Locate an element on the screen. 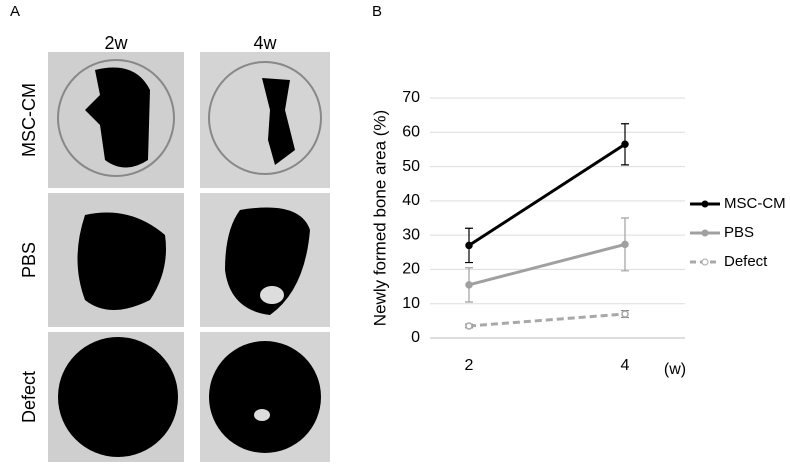 The height and width of the screenshot is (471, 790). legend-label: Defect is located at coordinates (746, 261).